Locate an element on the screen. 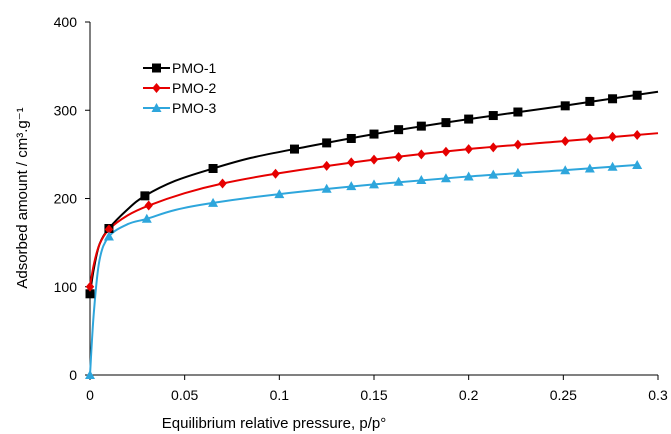 The width and height of the screenshot is (671, 434). x-tick-label: 0.05 is located at coordinates (184, 395).